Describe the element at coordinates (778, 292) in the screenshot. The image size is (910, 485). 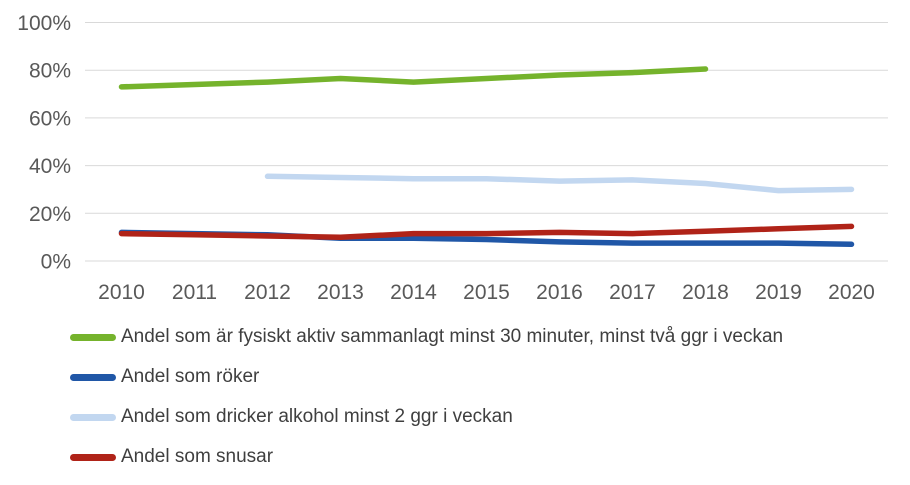
I see `x-axis-tick-label: 2019` at that location.